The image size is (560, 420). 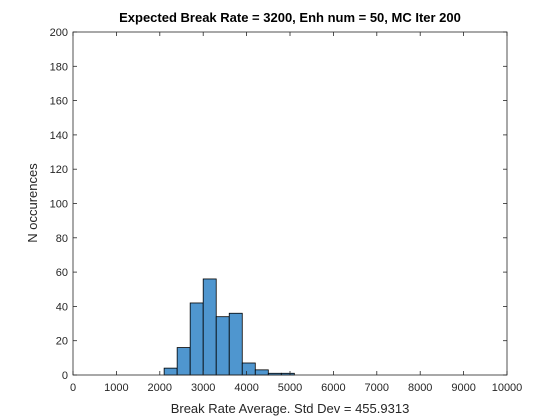 What do you see at coordinates (59, 205) in the screenshot?
I see `y-tick-label: 100` at bounding box center [59, 205].